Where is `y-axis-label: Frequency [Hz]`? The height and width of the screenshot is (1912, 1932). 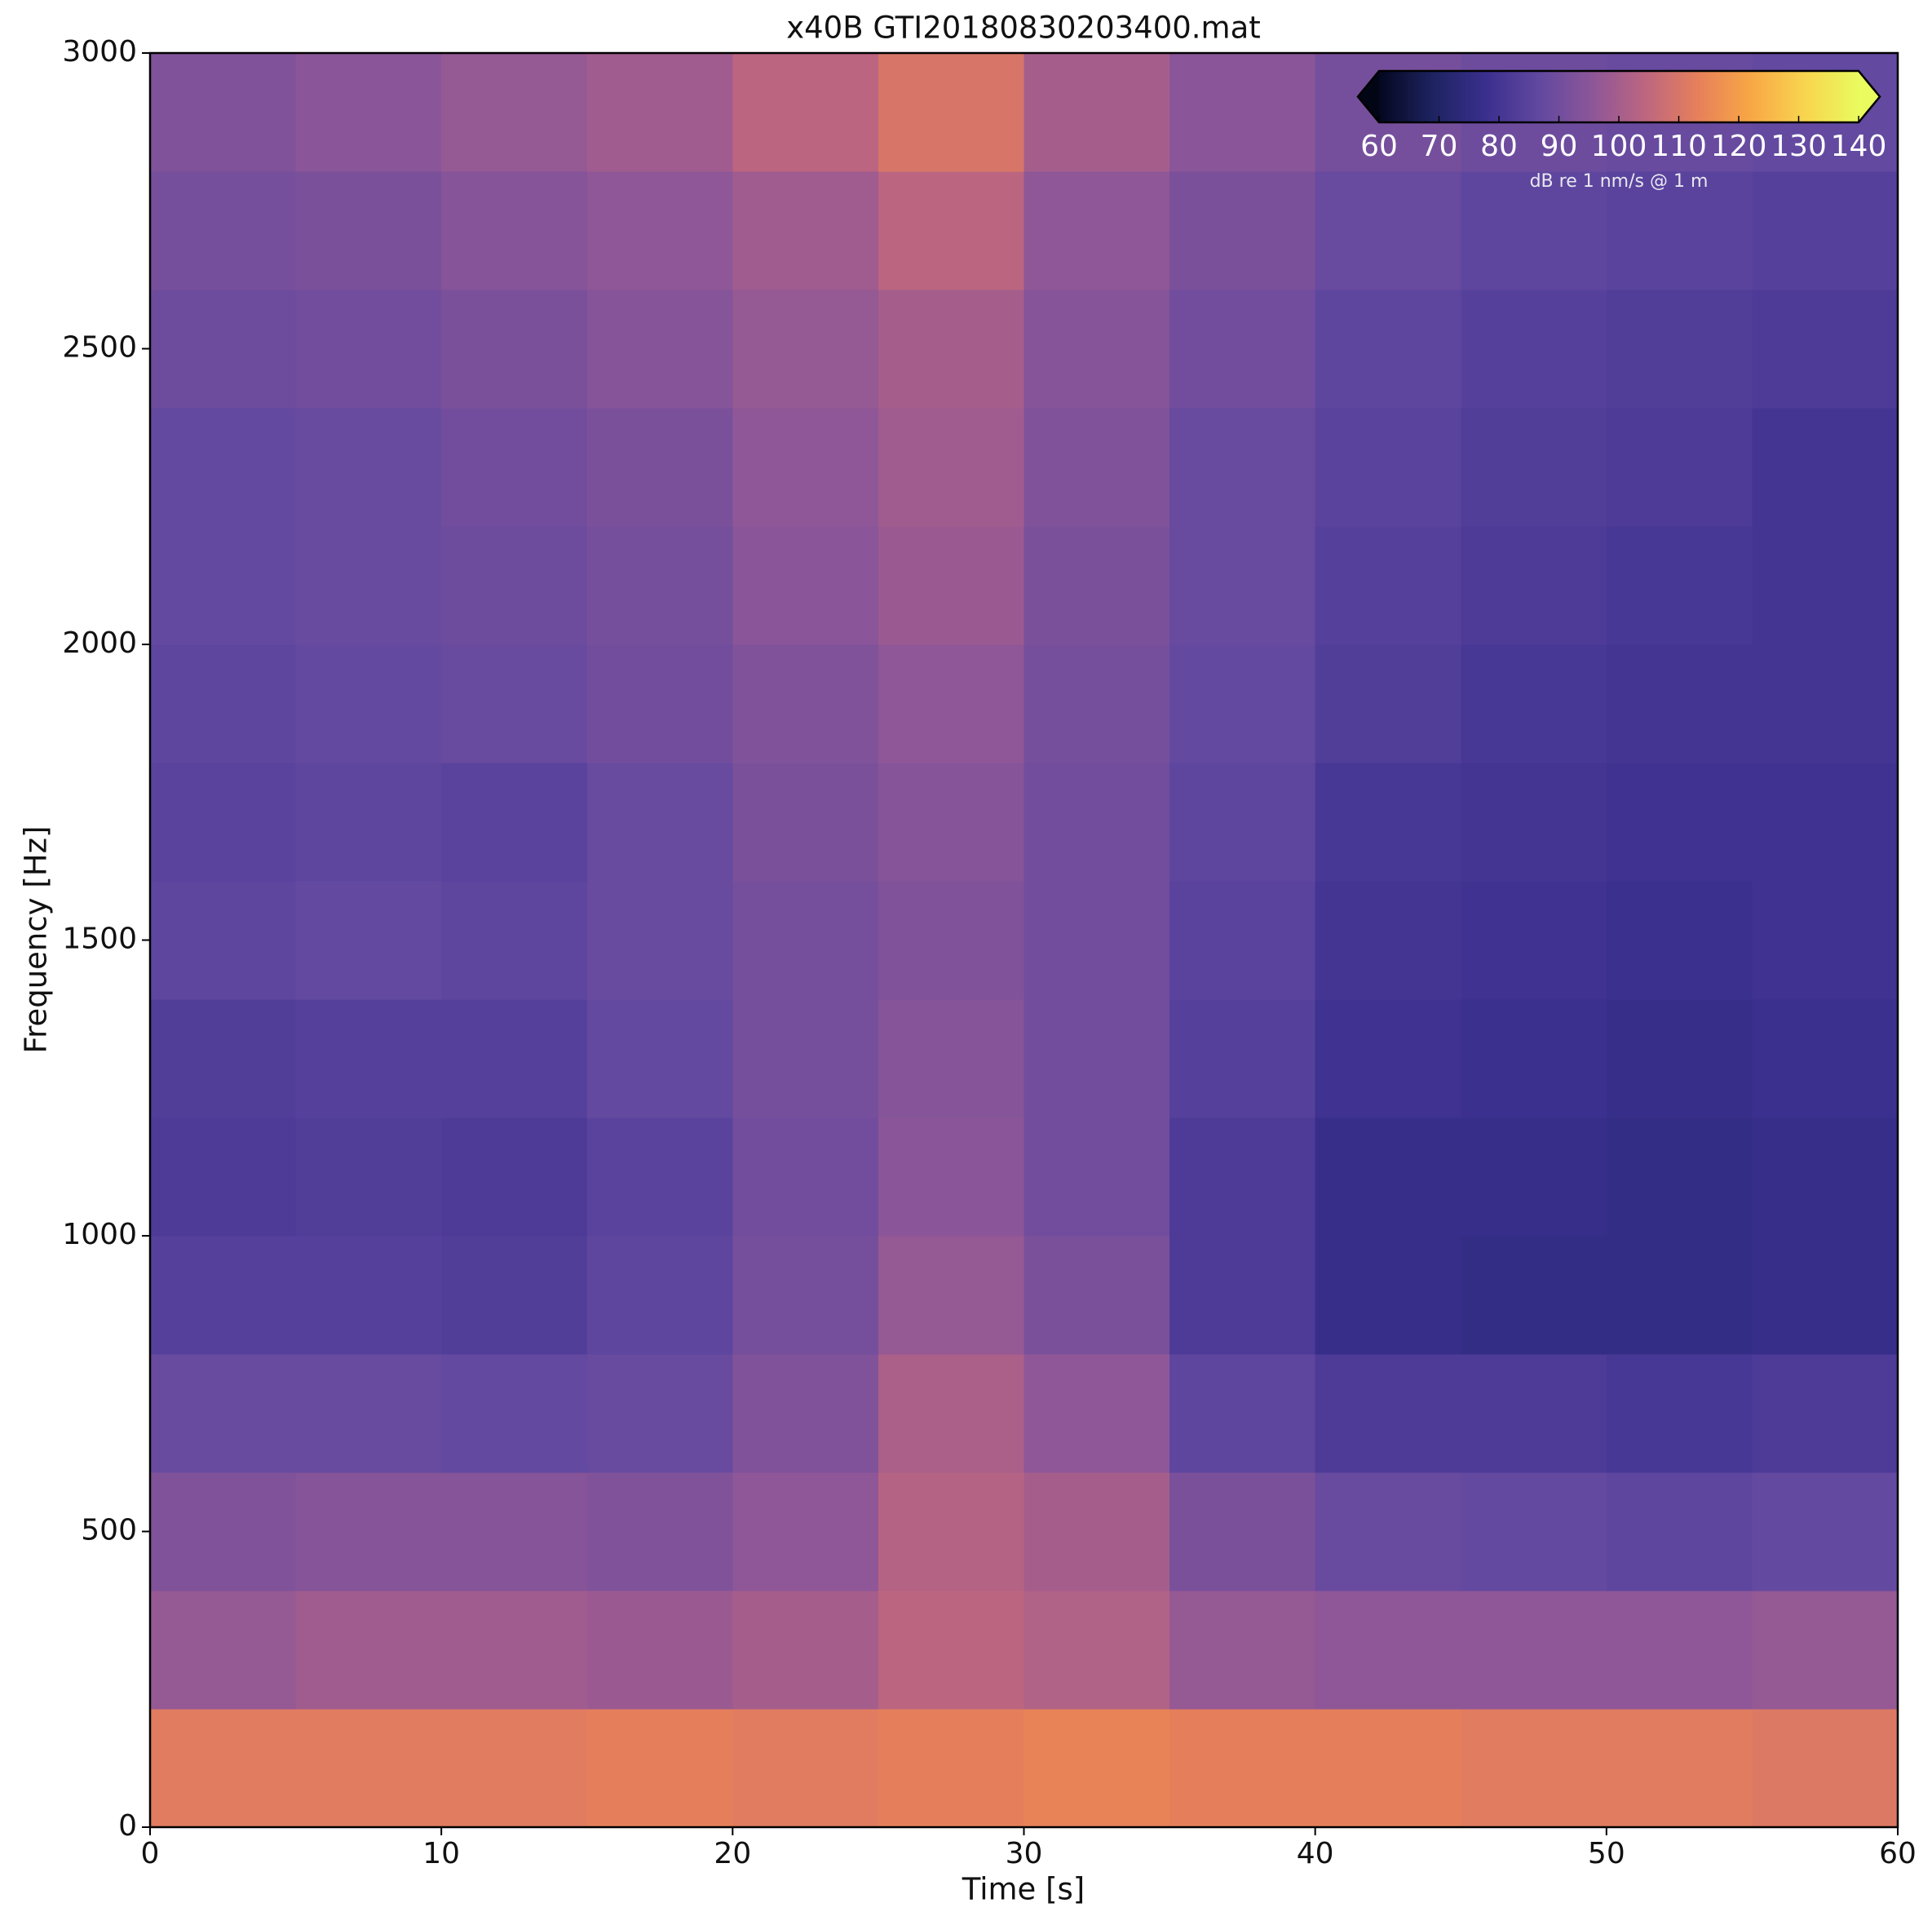 y-axis-label: Frequency [Hz] is located at coordinates (36, 939).